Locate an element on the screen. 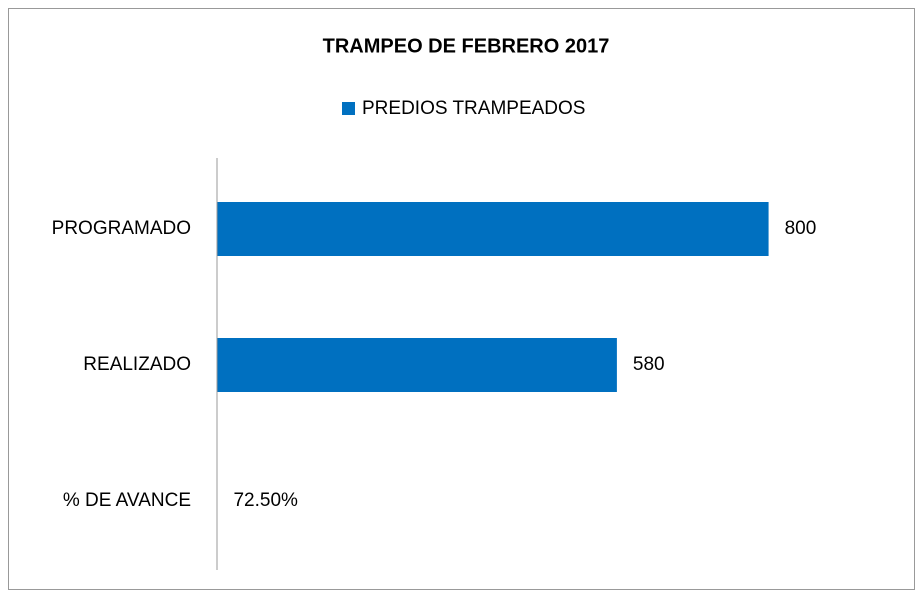 The height and width of the screenshot is (597, 923). y-tick-label: REALIZADO is located at coordinates (137, 364).